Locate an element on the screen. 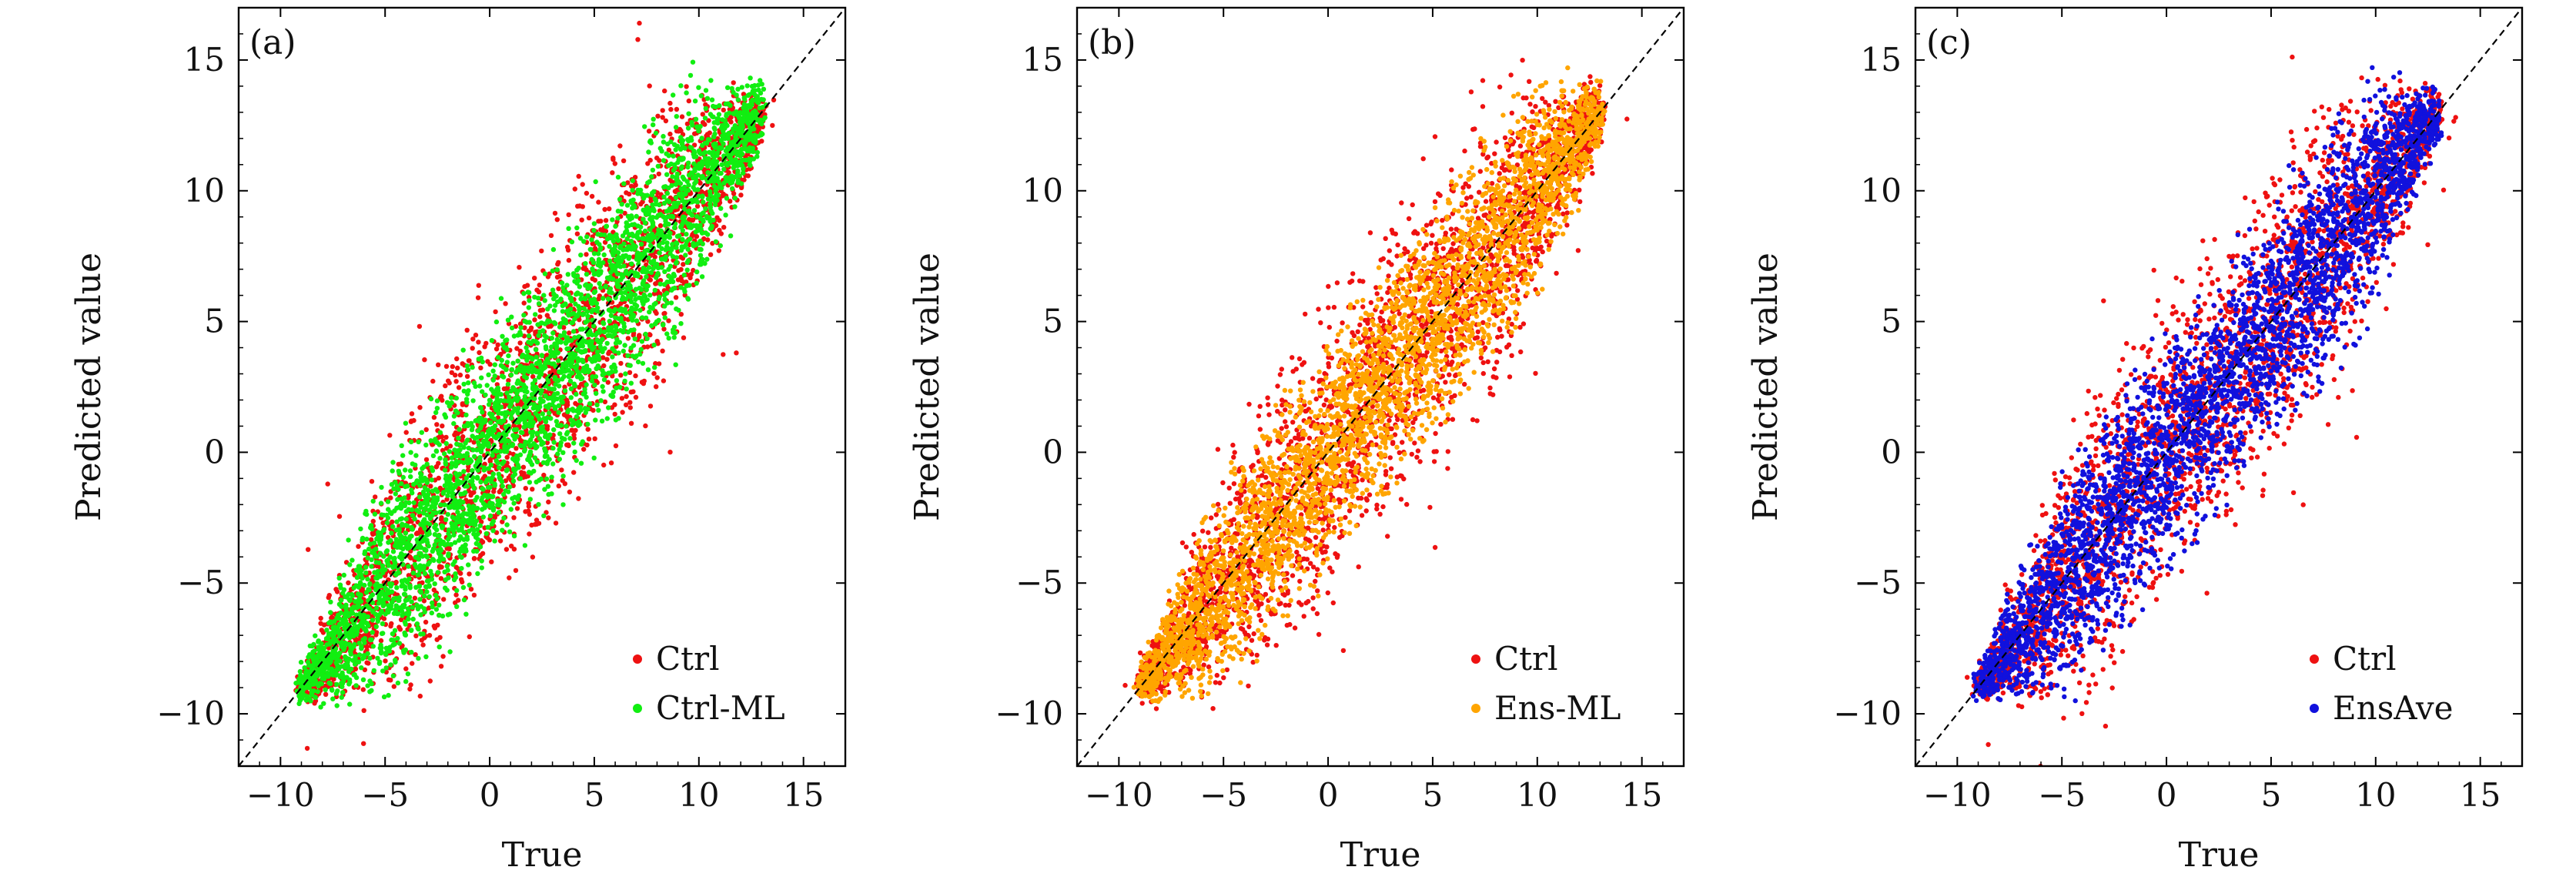 This screenshot has width=2576, height=887. legend-label: EnsAve is located at coordinates (2393, 708).